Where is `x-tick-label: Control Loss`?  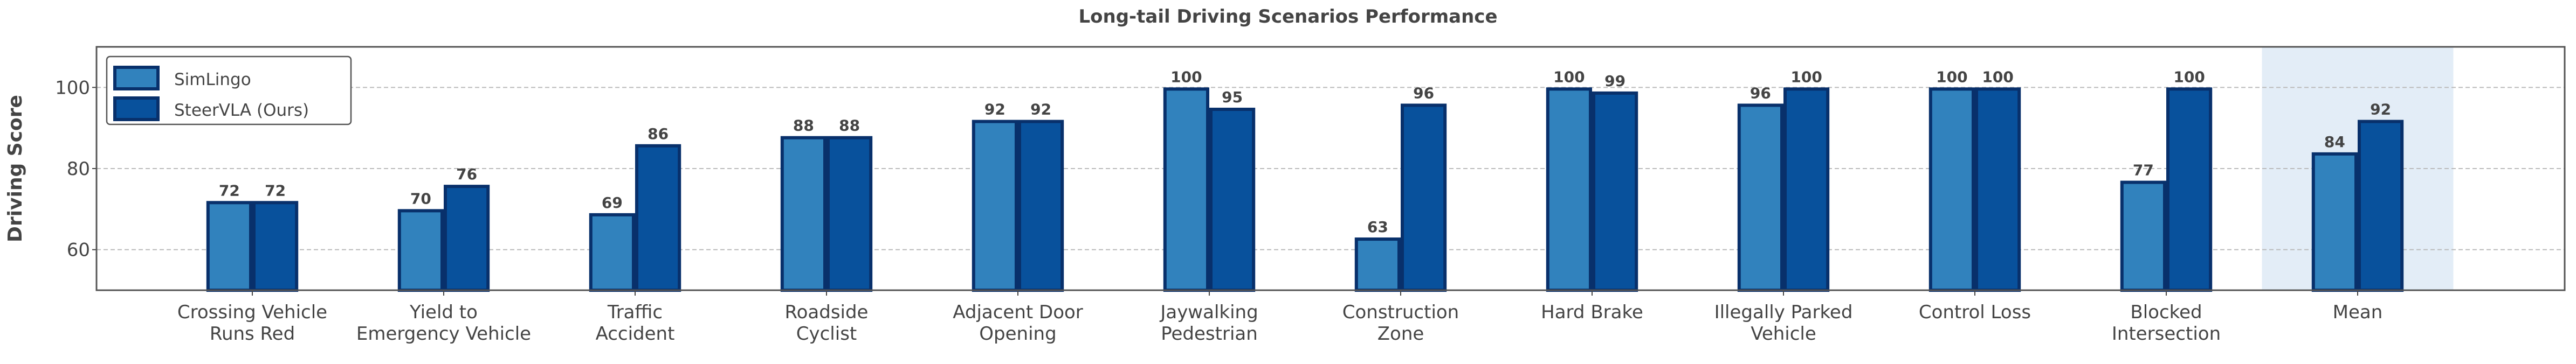
x-tick-label: Control Loss is located at coordinates (1975, 312).